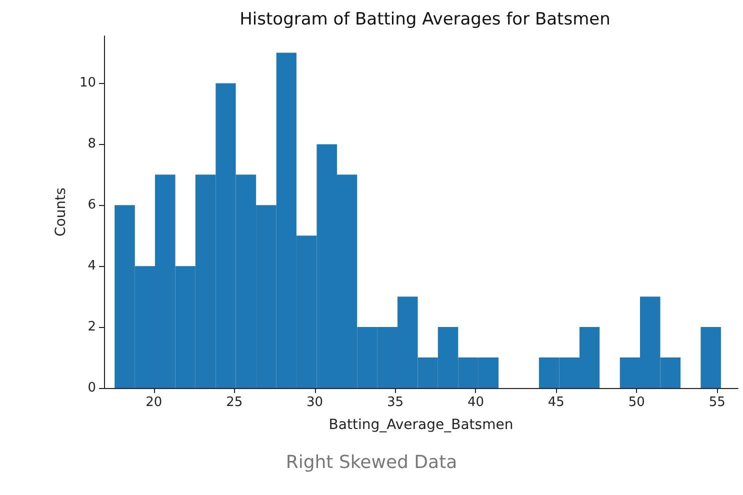 The image size is (743, 495). I want to click on x-tick-label: 40, so click(475, 402).